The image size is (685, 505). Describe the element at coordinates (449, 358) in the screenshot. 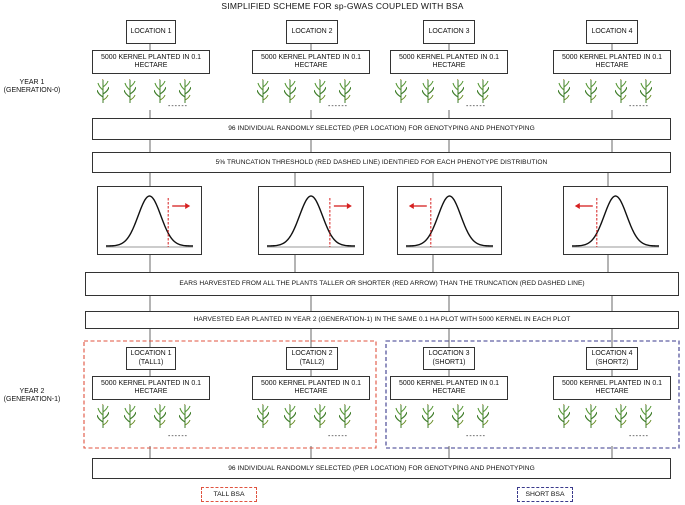

I see `year2-location-3: LOCATION 3 (SHORT1)` at that location.